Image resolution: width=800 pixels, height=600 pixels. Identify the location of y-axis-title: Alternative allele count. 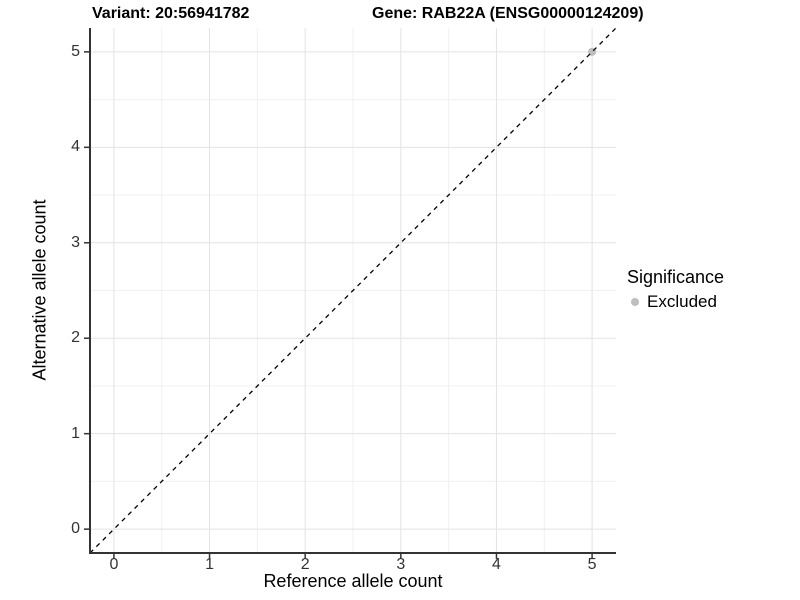
(39, 290).